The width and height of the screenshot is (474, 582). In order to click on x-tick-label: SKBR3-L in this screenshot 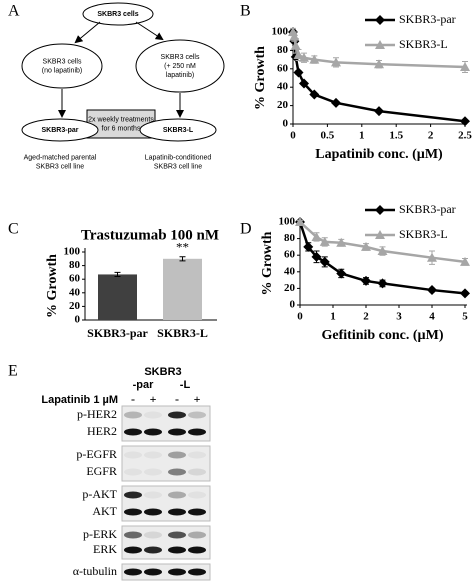, I will do `click(182, 333)`.